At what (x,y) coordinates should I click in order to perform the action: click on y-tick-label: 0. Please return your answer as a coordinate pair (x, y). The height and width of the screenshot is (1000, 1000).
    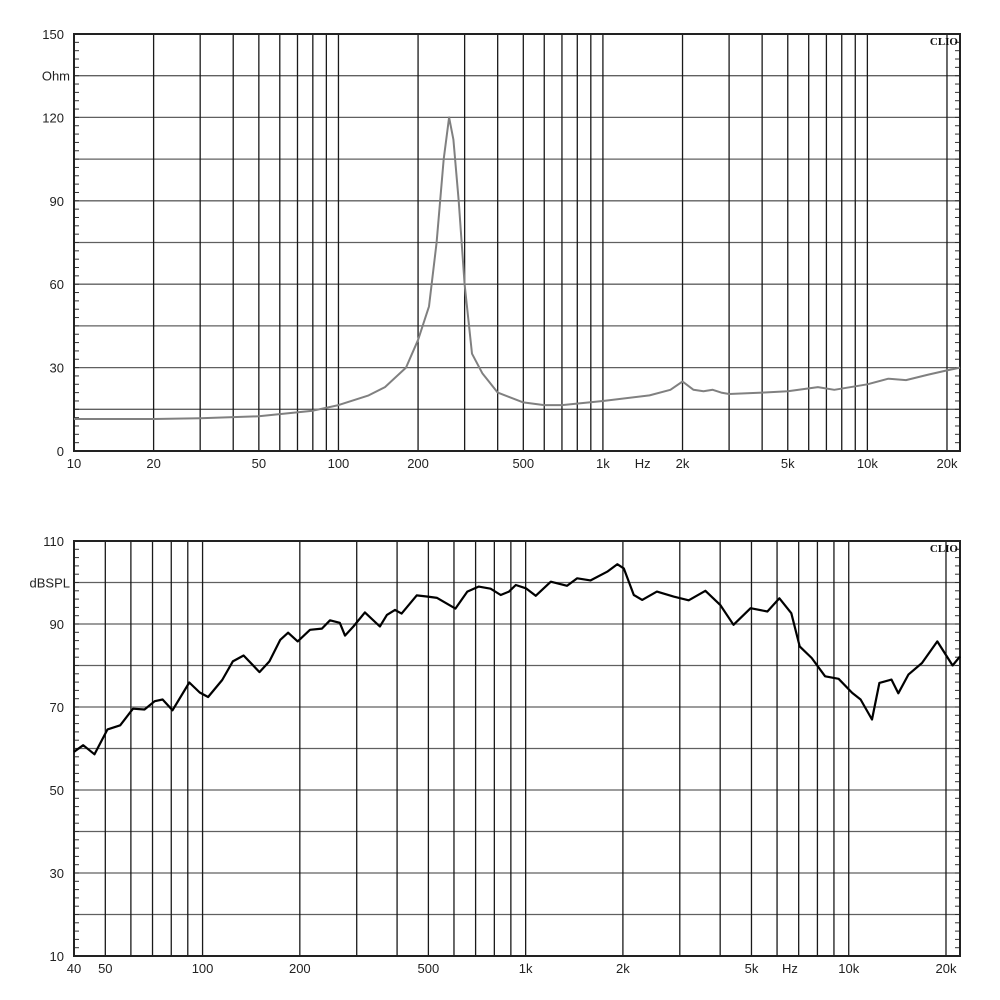
    Looking at the image, I should click on (60, 451).